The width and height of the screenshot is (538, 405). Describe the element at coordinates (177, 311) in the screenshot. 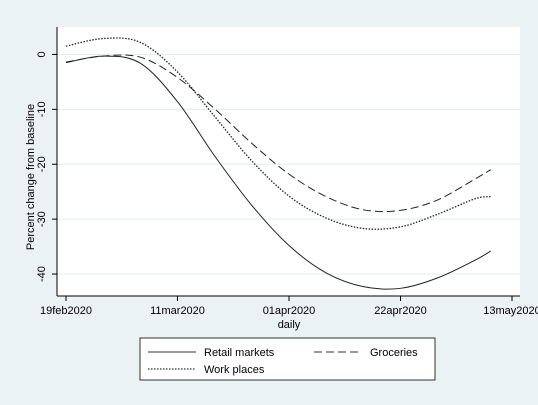

I see `x-tick-label: 11mar2020` at that location.